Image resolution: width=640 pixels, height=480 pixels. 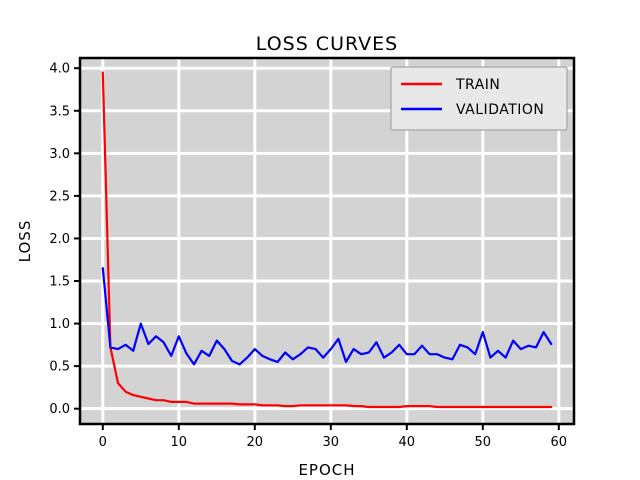 What do you see at coordinates (59, 367) in the screenshot?
I see `y-tick-label: 0.5` at bounding box center [59, 367].